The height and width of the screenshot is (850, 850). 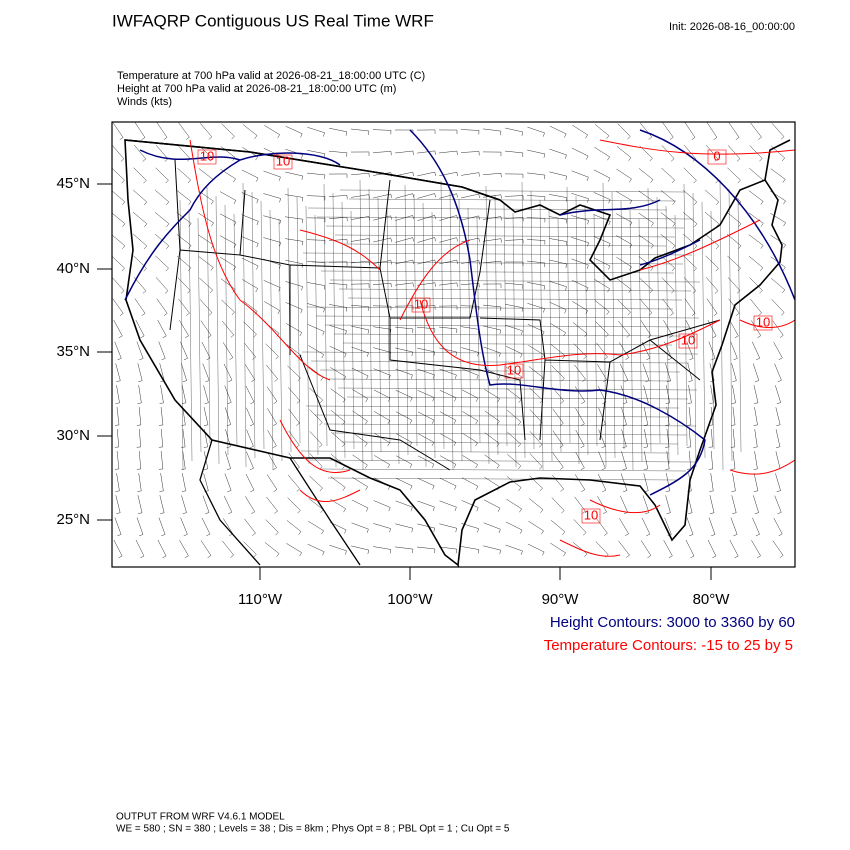 I want to click on lat-label: 35°N, so click(x=73, y=351).